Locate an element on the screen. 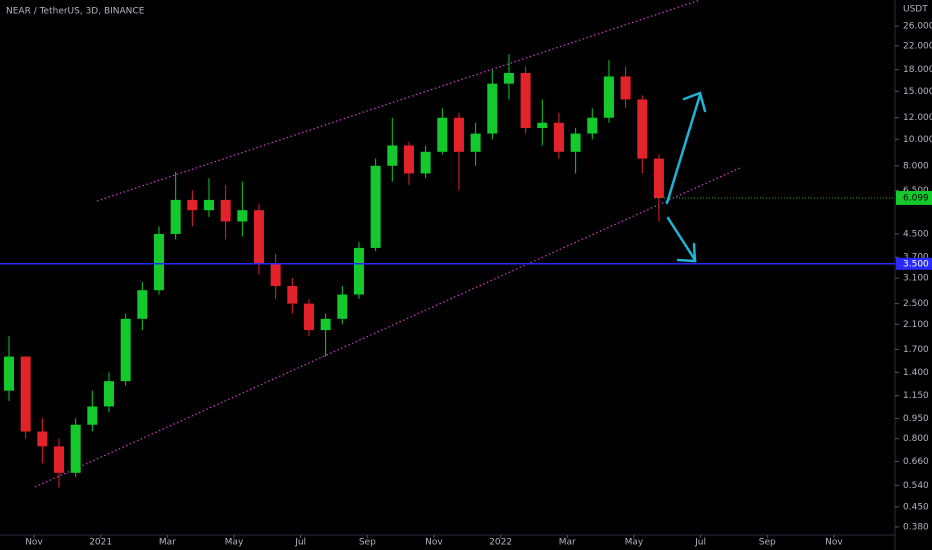  y-tick-label: 10.000 is located at coordinates (917, 140).